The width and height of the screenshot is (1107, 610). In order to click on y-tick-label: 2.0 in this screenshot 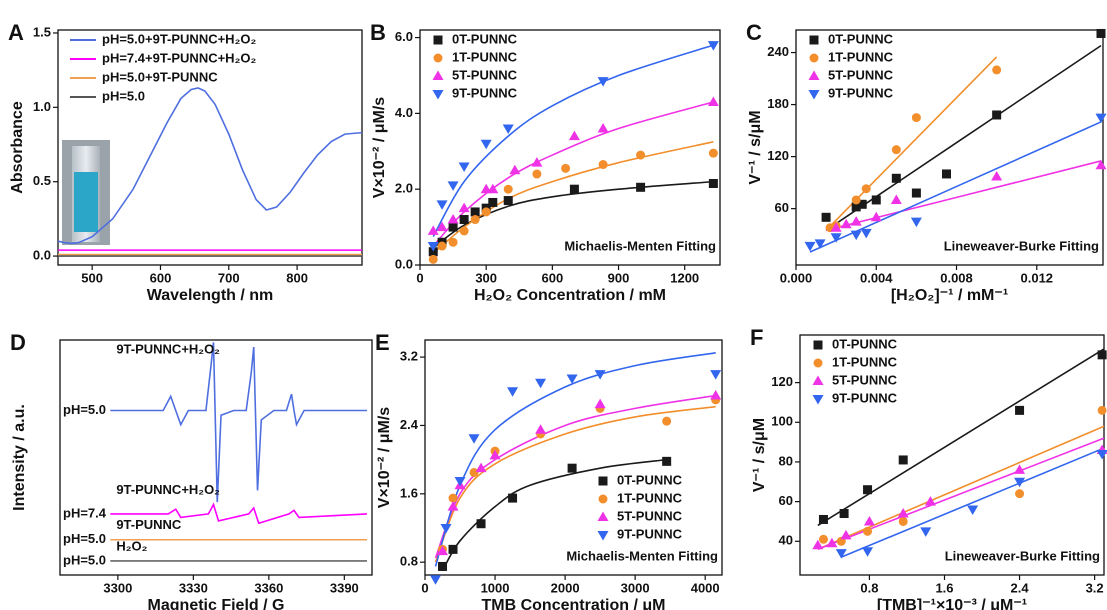, I will do `click(404, 188)`.